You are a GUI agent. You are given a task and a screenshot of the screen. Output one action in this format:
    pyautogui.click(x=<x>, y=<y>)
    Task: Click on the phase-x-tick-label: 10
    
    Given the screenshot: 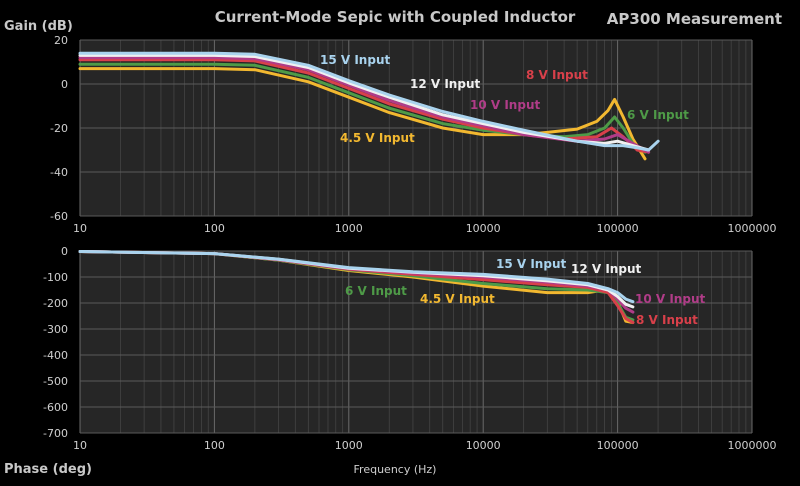 What is the action you would take?
    pyautogui.click(x=80, y=445)
    